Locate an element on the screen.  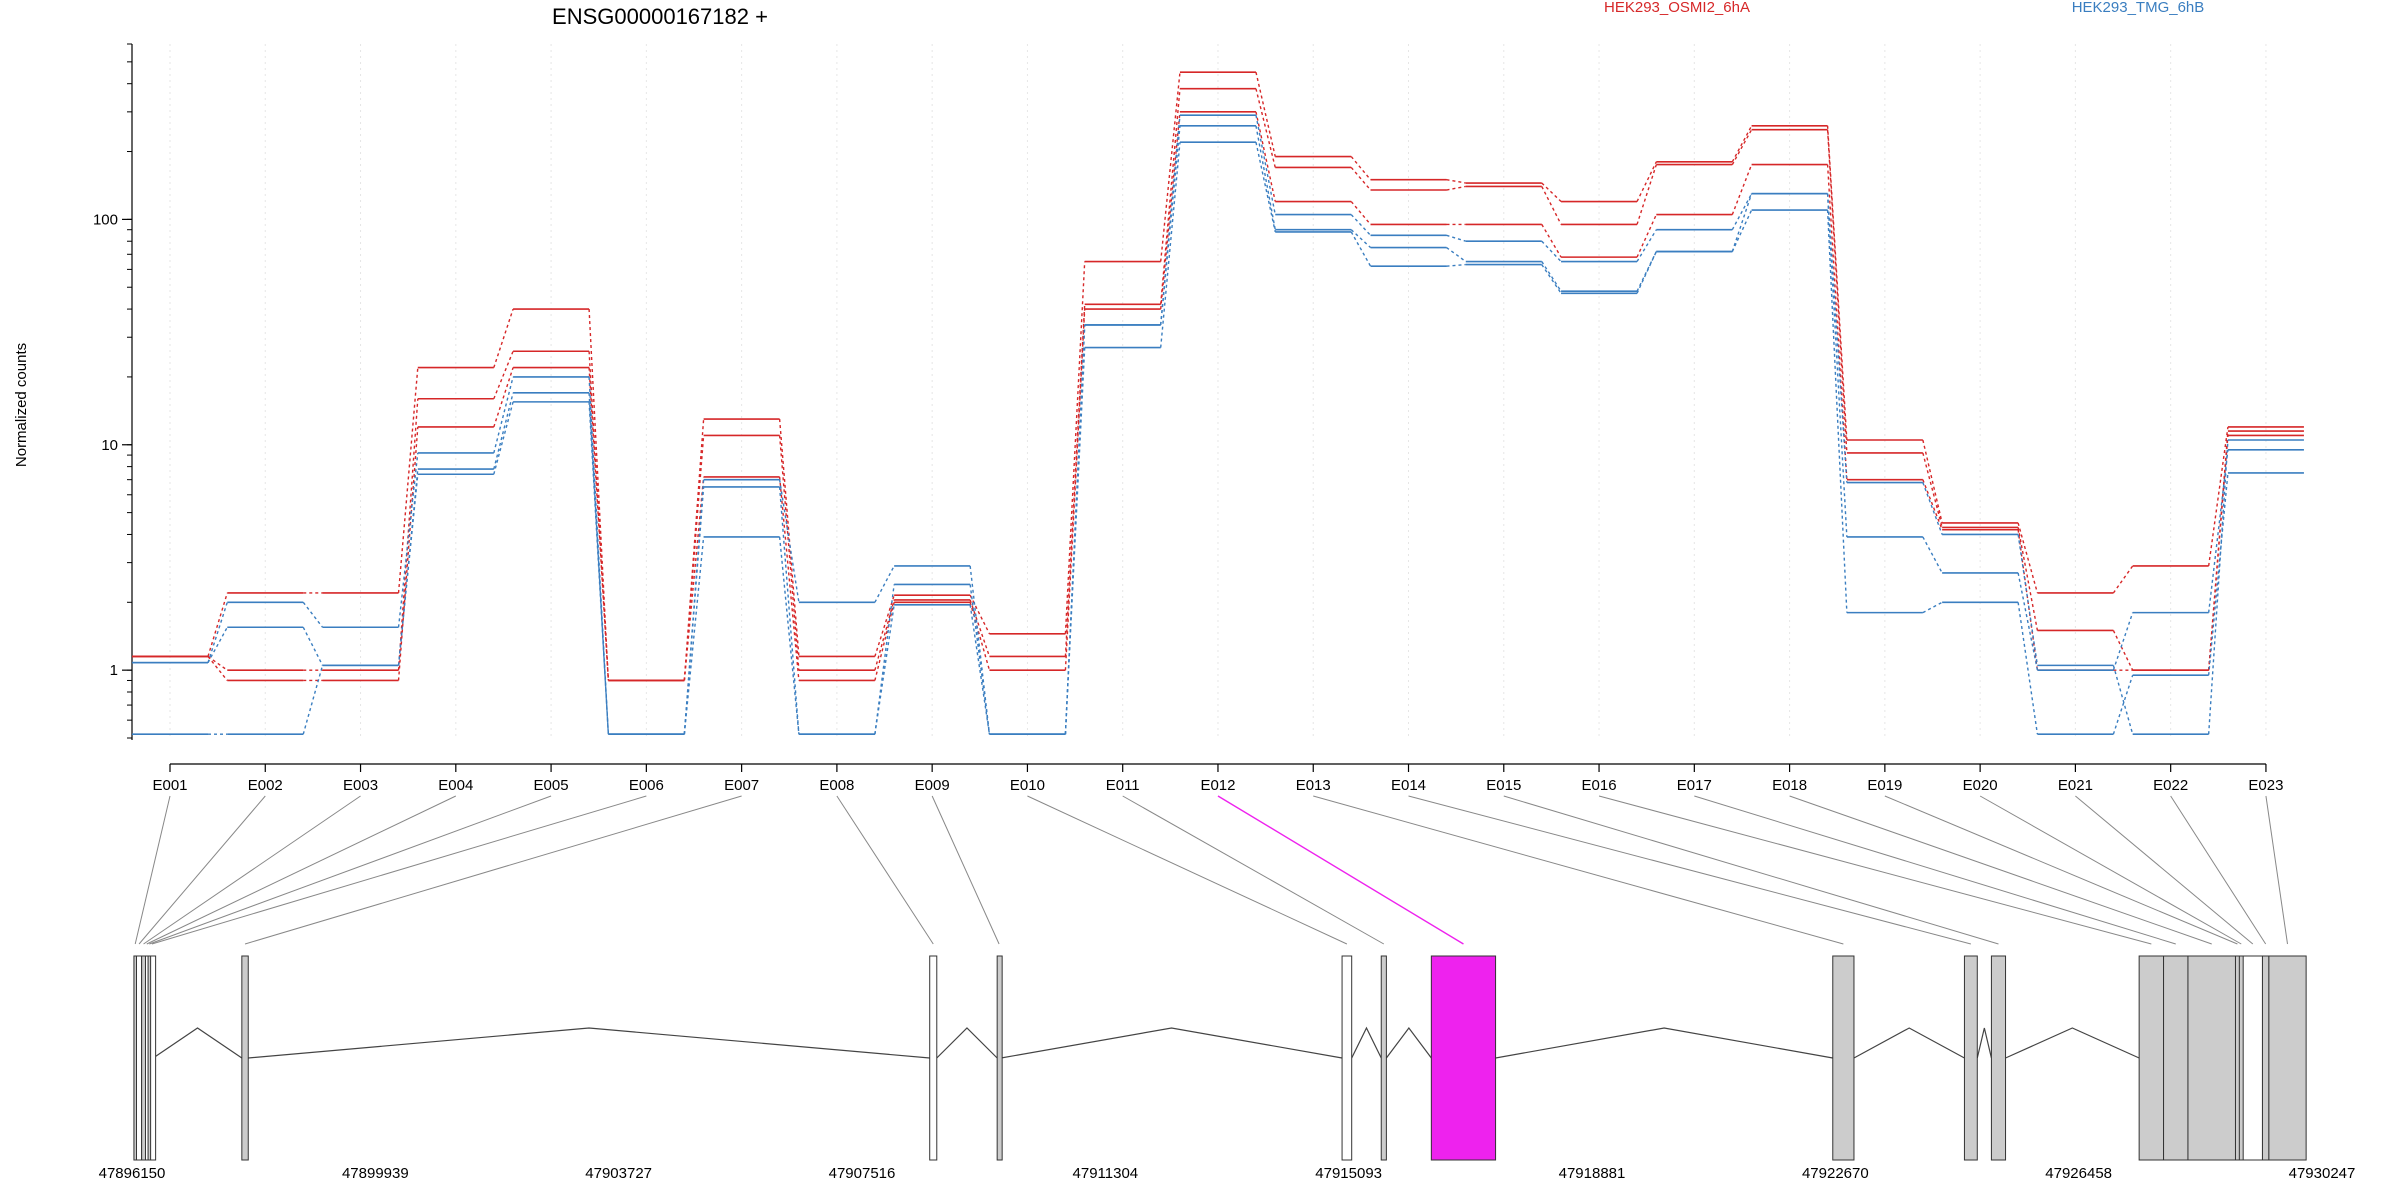
coordinate-label: 47922670 is located at coordinates (1835, 1173).